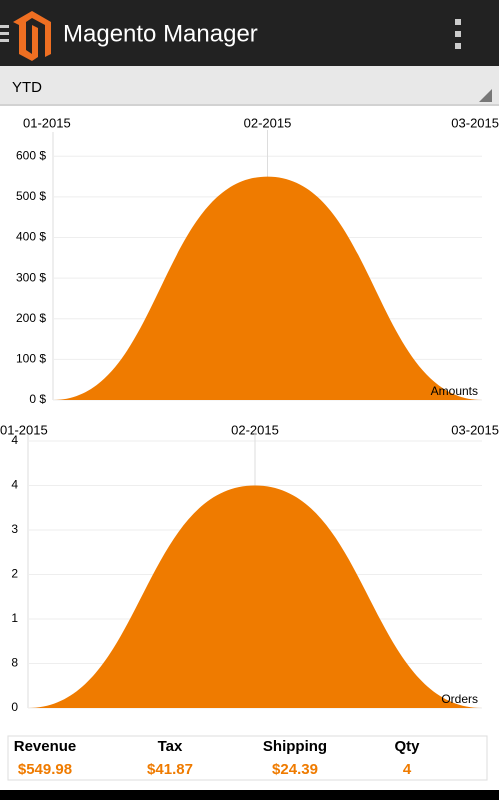  I want to click on summary-header: Shipping, so click(295, 746).